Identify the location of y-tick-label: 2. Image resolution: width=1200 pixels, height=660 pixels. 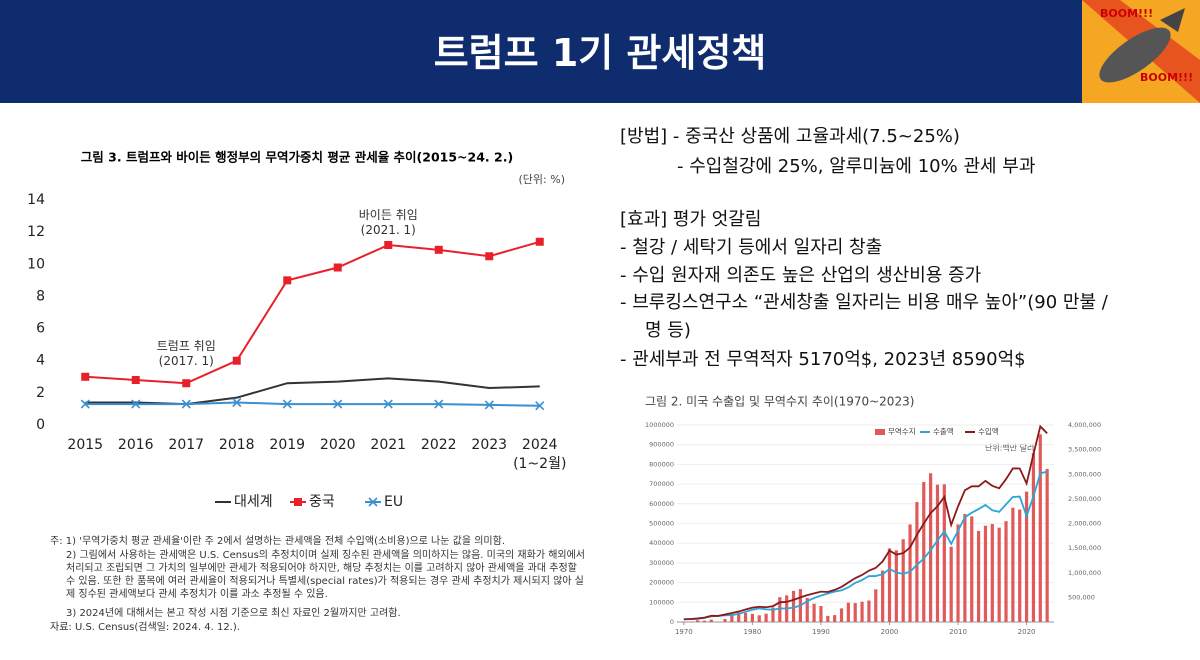
(40, 393).